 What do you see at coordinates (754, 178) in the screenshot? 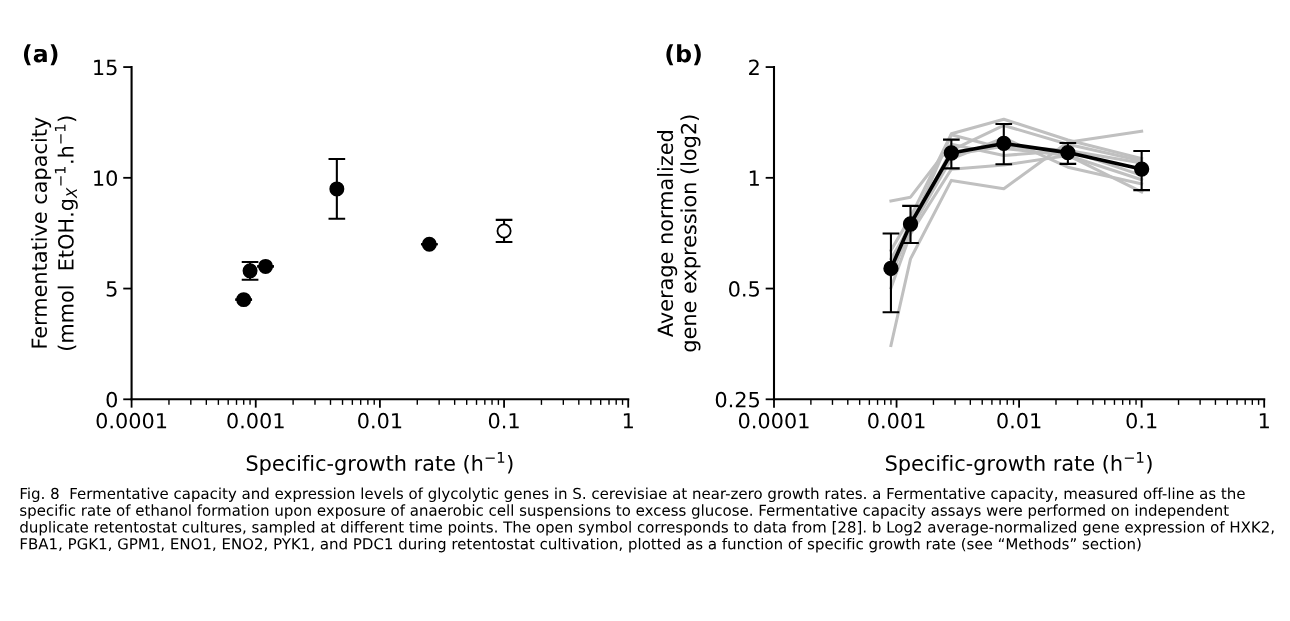
I see `y-tick-label: 1` at bounding box center [754, 178].